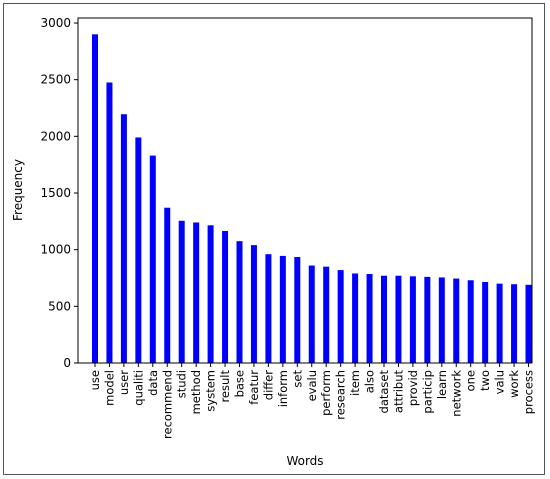 The image size is (550, 479). What do you see at coordinates (18, 190) in the screenshot?
I see `y-axis-label: Frequency` at bounding box center [18, 190].